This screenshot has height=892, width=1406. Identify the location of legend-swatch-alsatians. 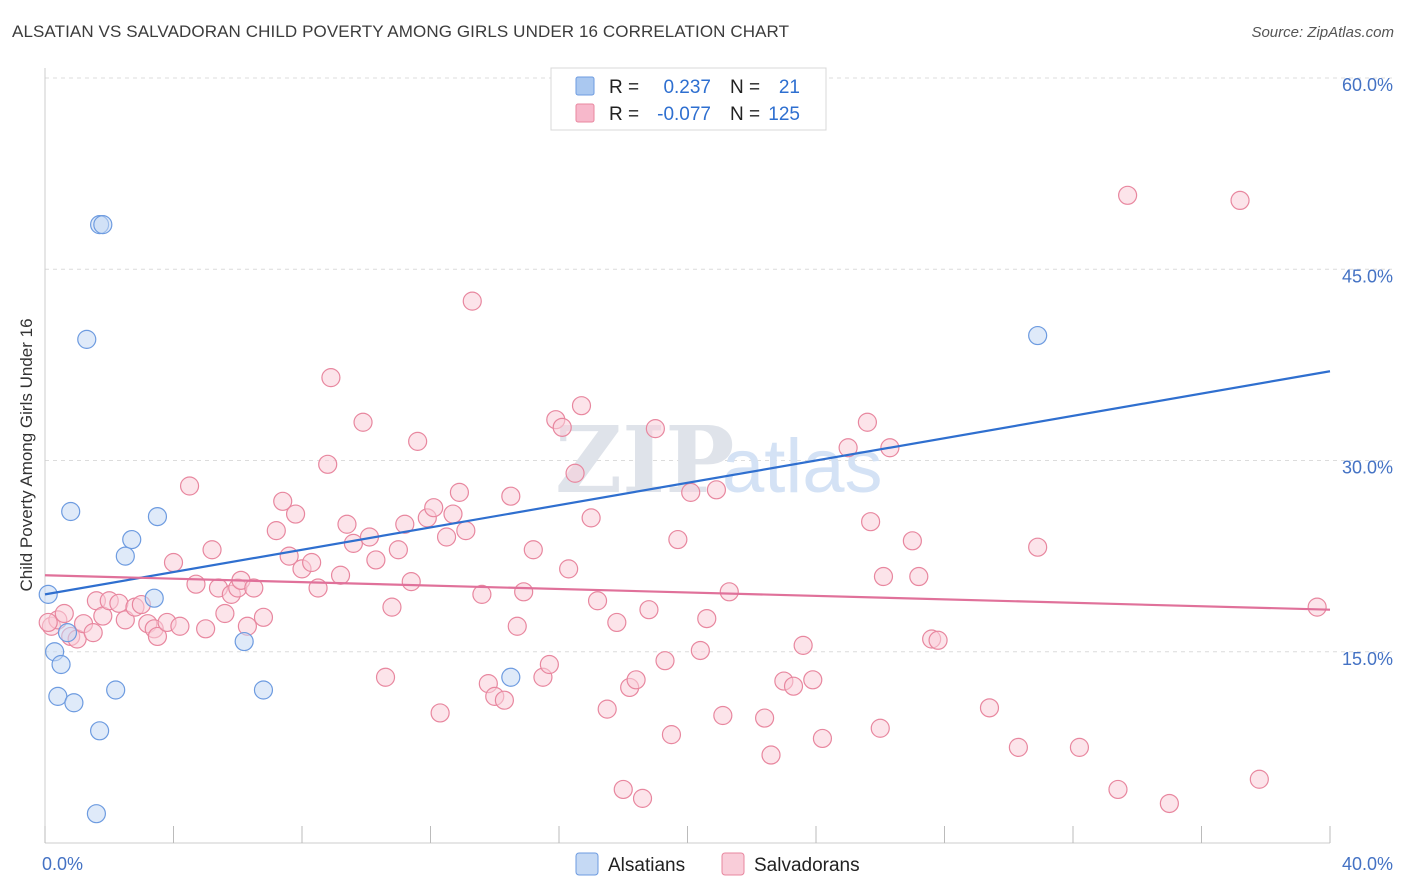
(585, 86).